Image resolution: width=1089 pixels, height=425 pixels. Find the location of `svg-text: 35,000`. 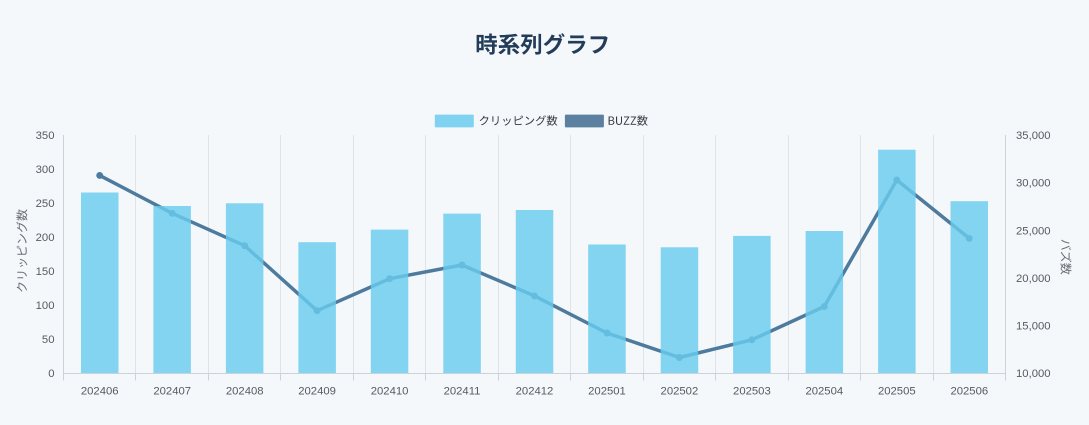

svg-text: 35,000 is located at coordinates (1033, 136).